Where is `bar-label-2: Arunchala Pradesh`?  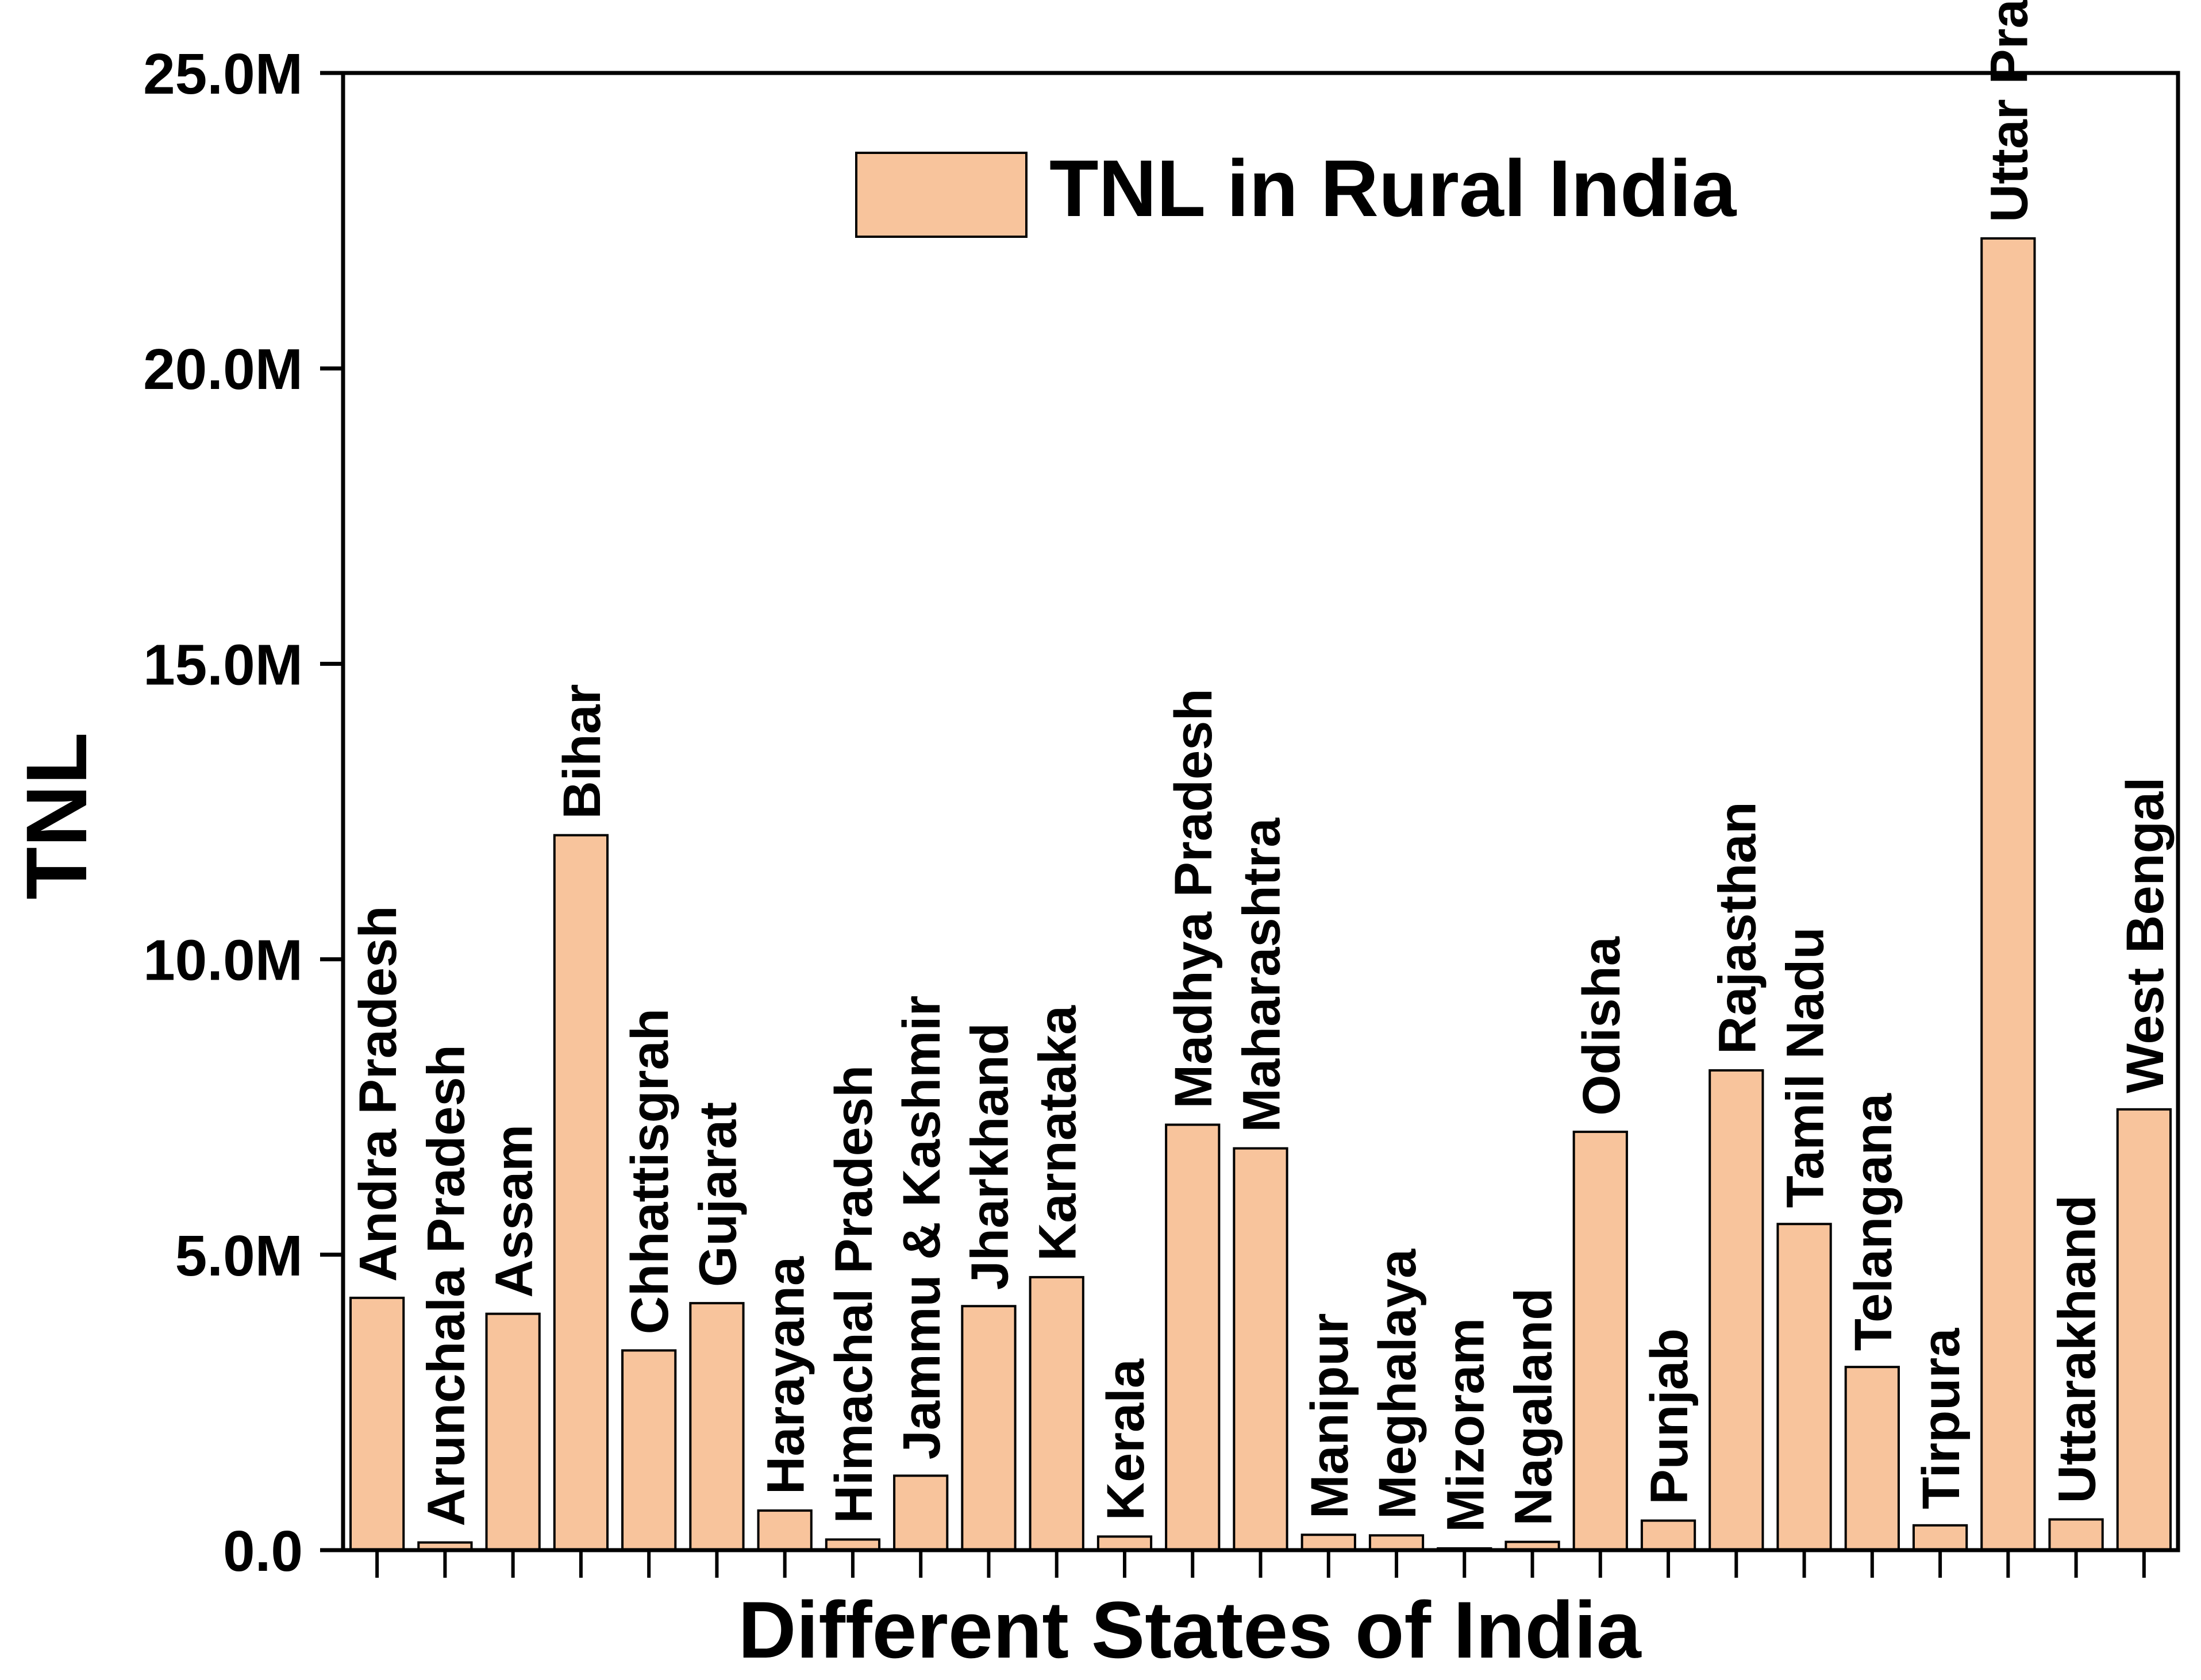 bar-label-2: Arunchala Pradesh is located at coordinates (446, 1286).